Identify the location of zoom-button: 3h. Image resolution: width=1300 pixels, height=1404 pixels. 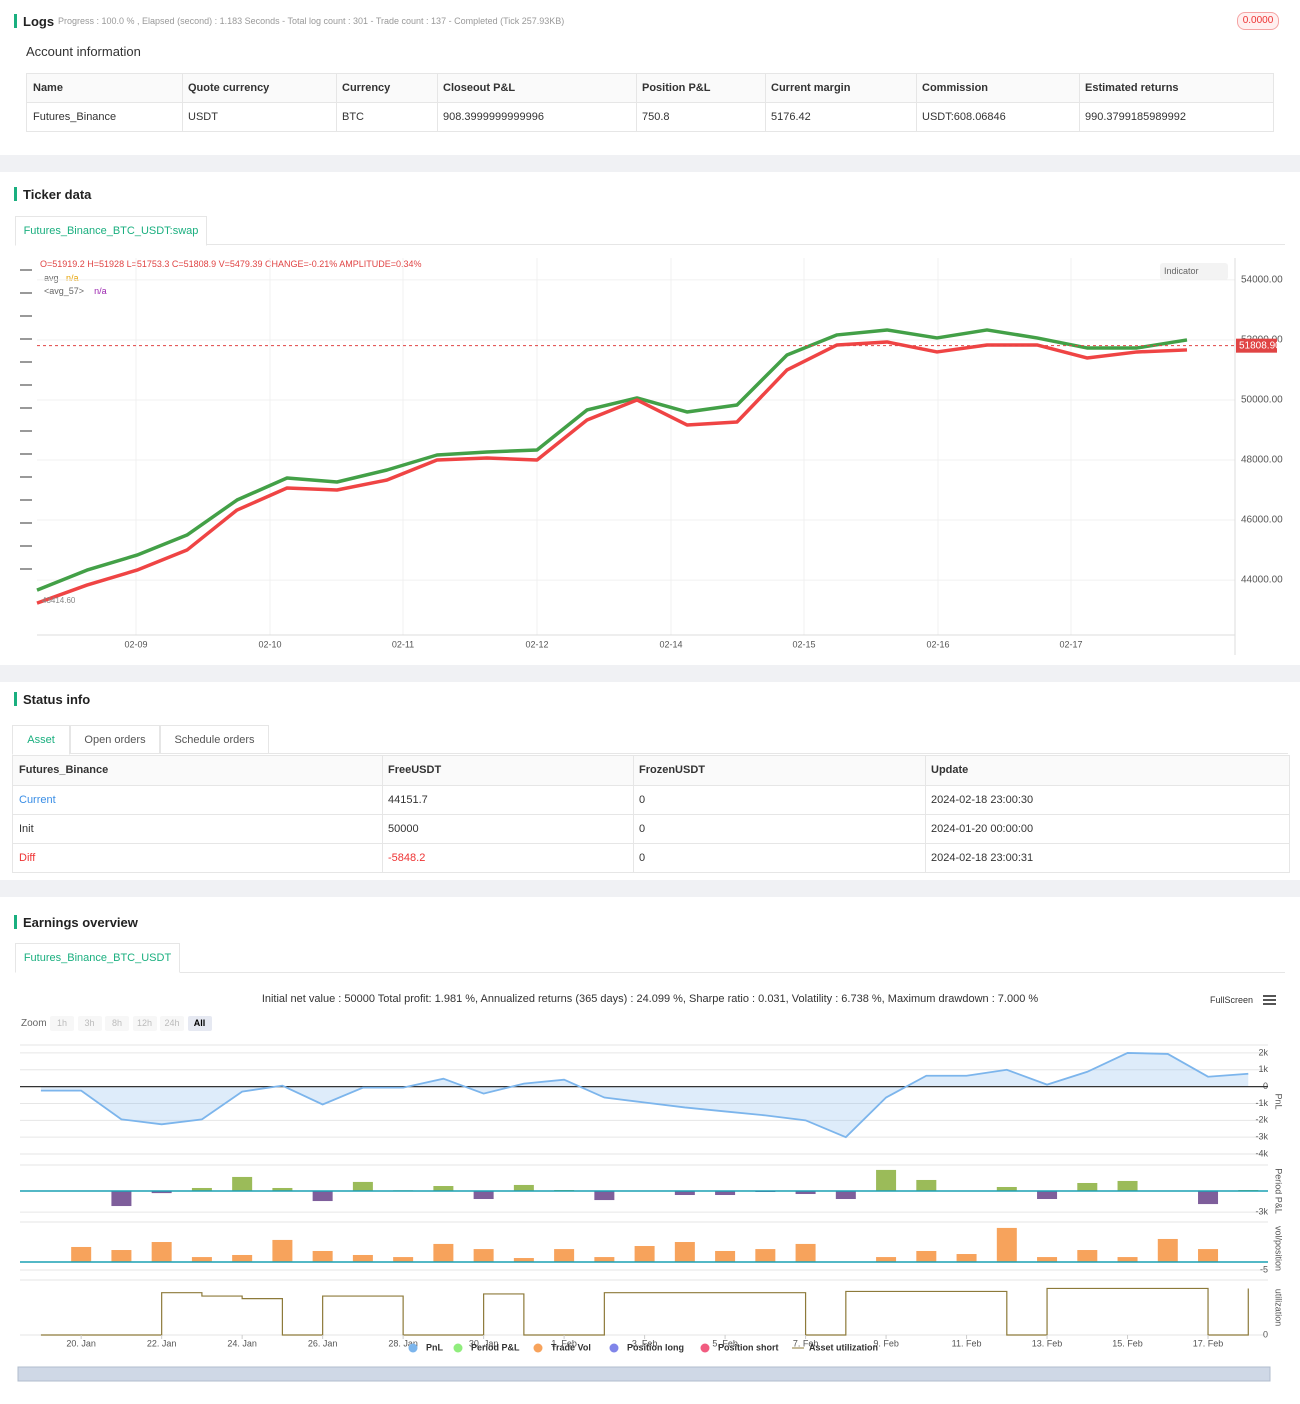
(89, 1023).